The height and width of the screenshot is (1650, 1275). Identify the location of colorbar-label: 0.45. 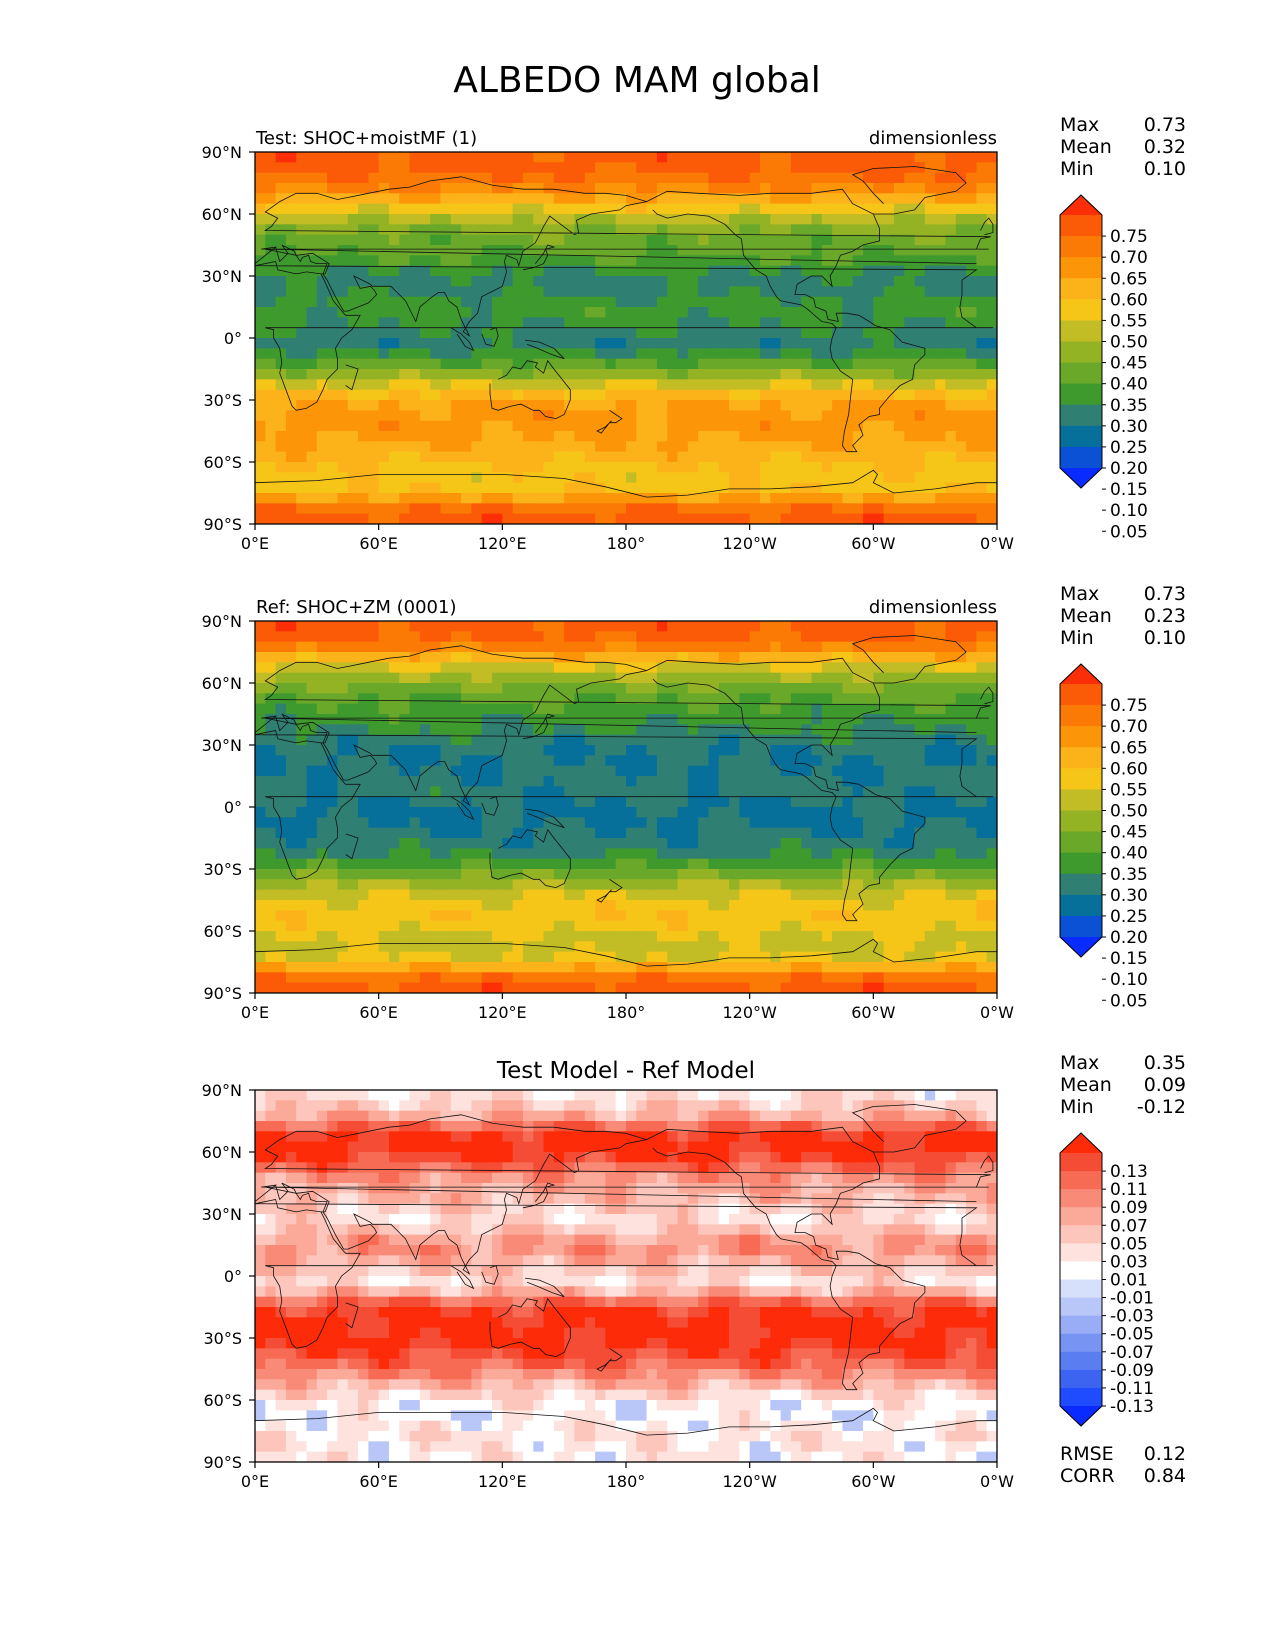
(1129, 364).